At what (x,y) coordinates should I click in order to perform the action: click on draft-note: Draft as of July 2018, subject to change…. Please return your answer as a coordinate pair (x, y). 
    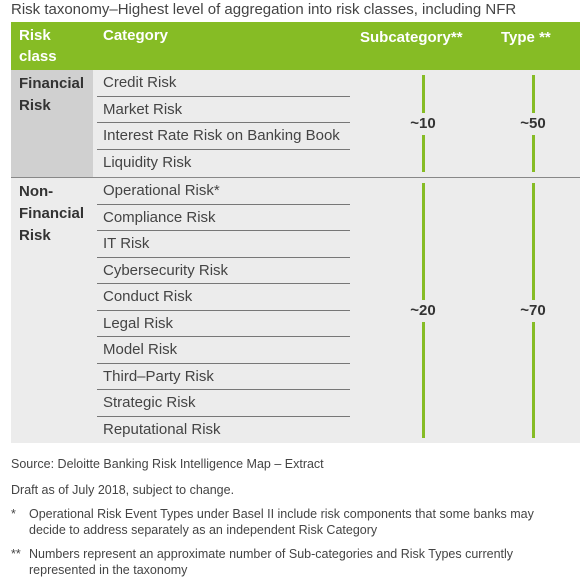
    Looking at the image, I should click on (123, 490).